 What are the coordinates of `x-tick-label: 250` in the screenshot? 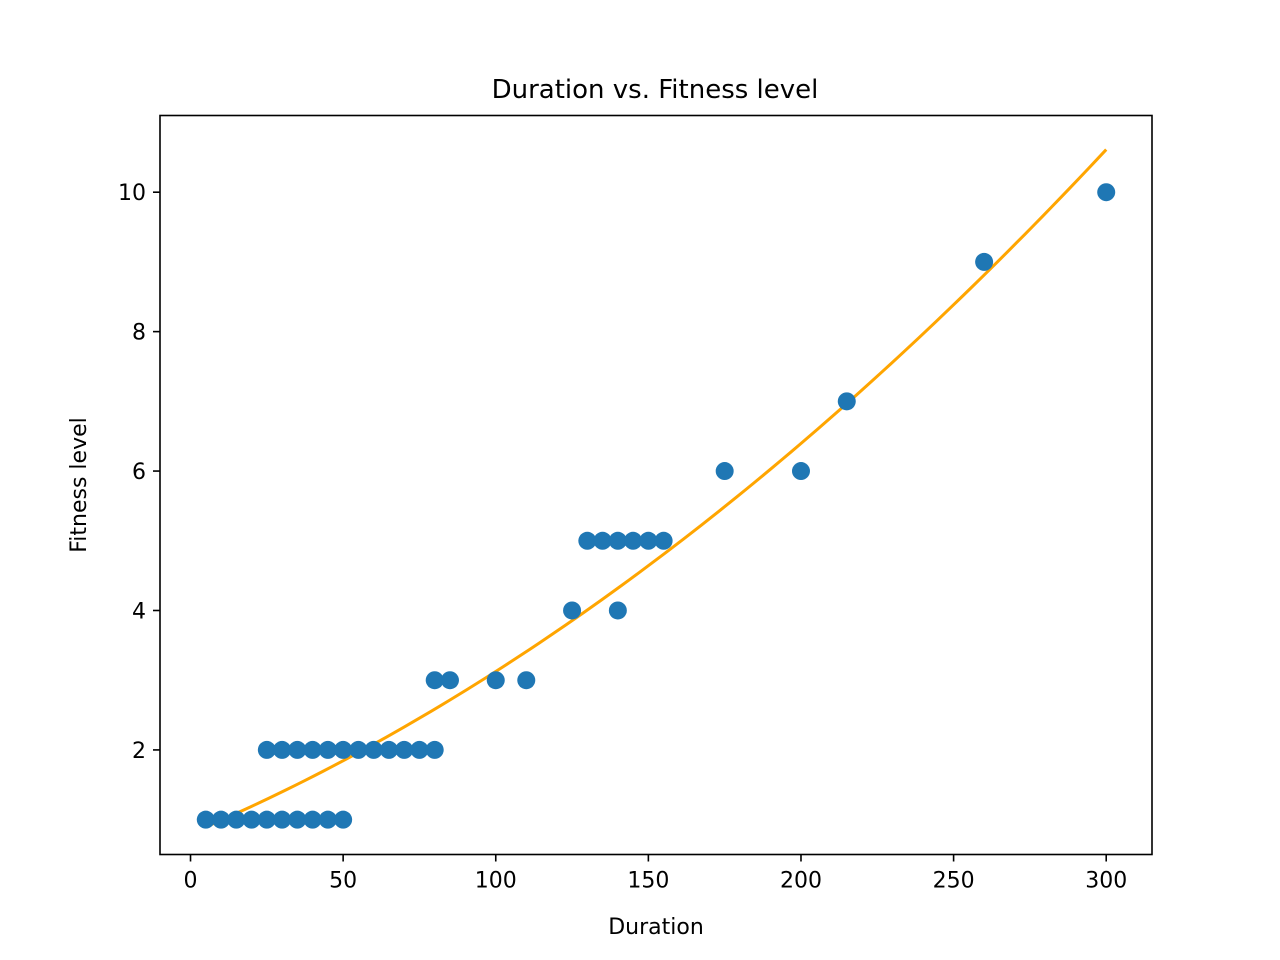 It's located at (954, 881).